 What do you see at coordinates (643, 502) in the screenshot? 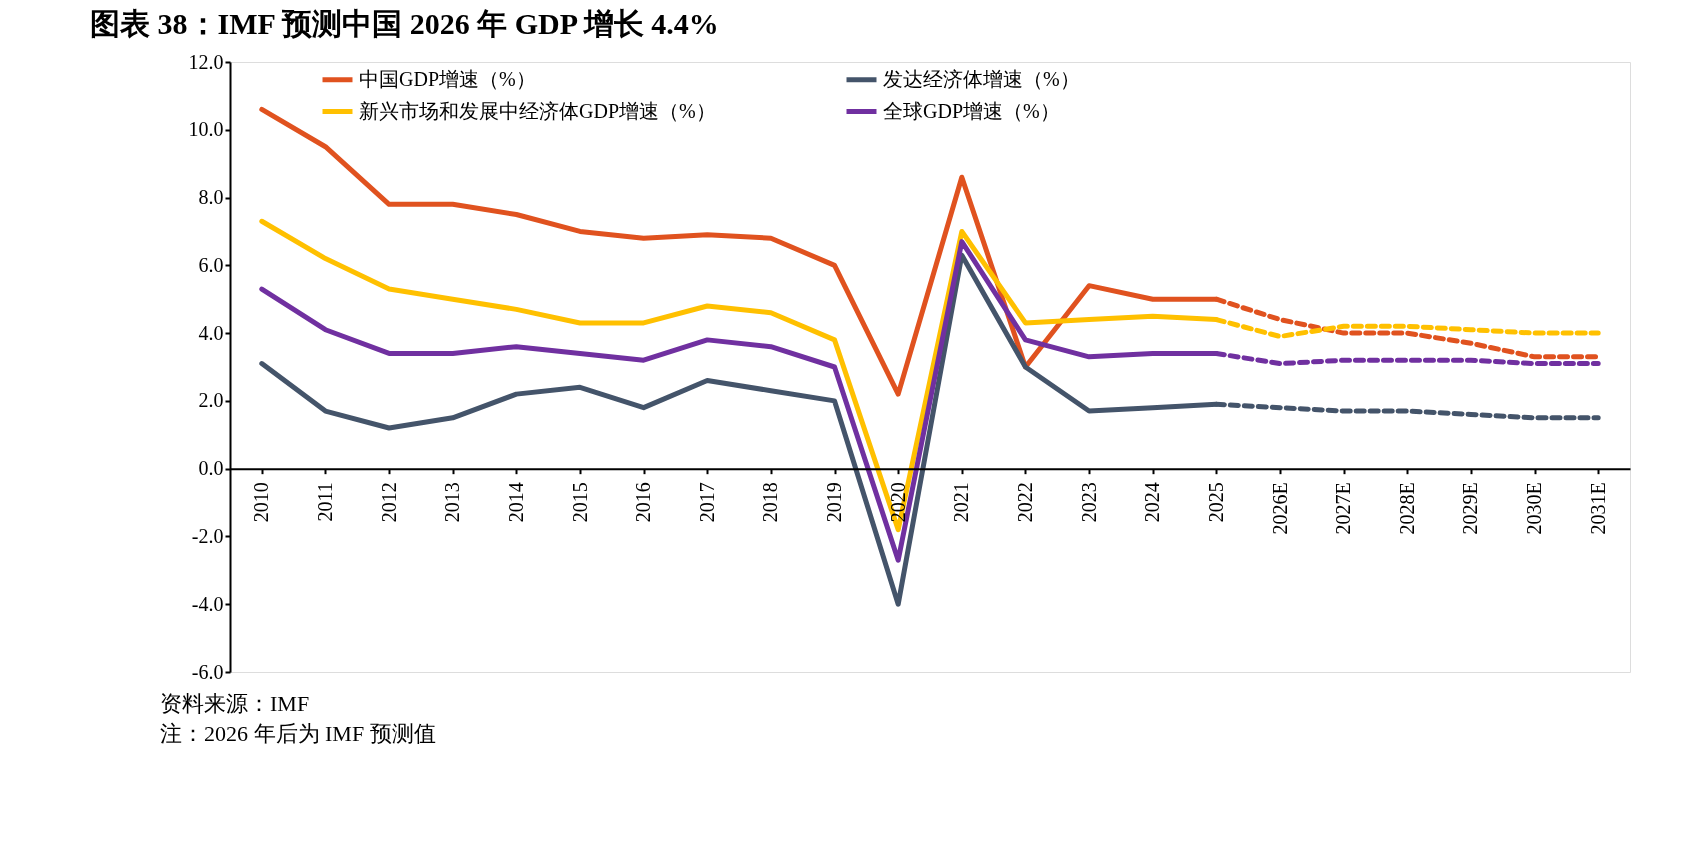
I see `x-tick-label: 2016` at bounding box center [643, 502].